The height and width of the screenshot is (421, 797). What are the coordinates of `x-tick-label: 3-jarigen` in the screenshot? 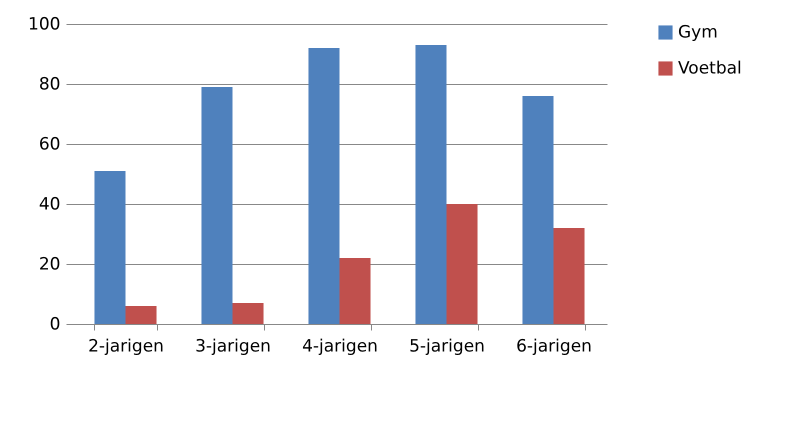 It's located at (233, 346).